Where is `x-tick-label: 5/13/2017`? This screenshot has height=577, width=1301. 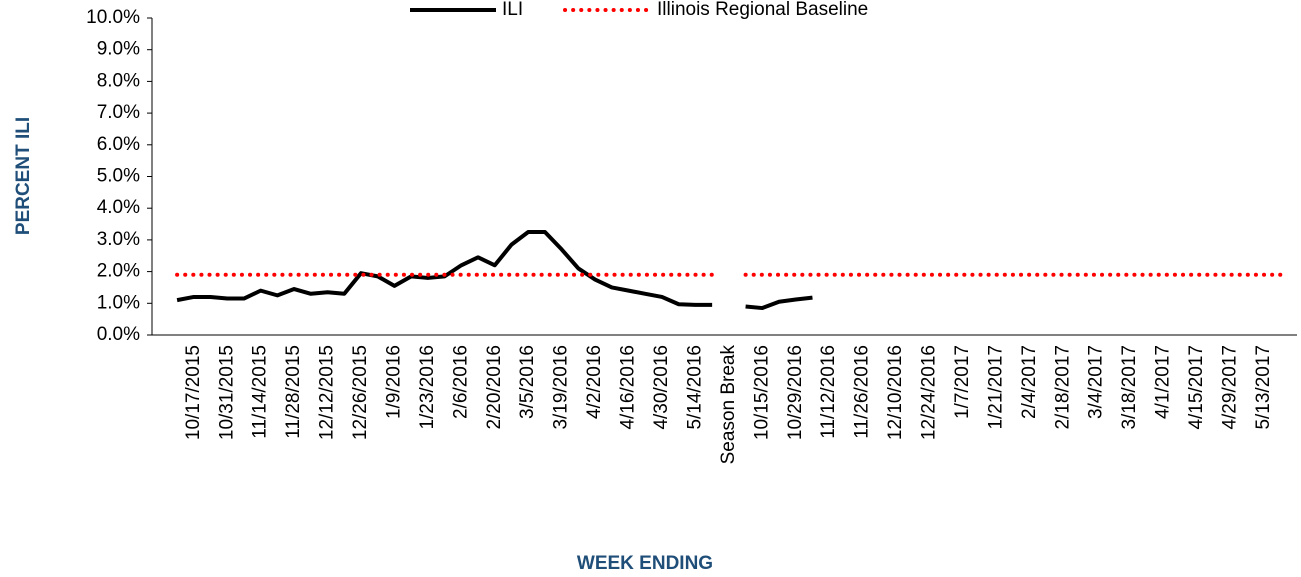 x-tick-label: 5/13/2017 is located at coordinates (1263, 387).